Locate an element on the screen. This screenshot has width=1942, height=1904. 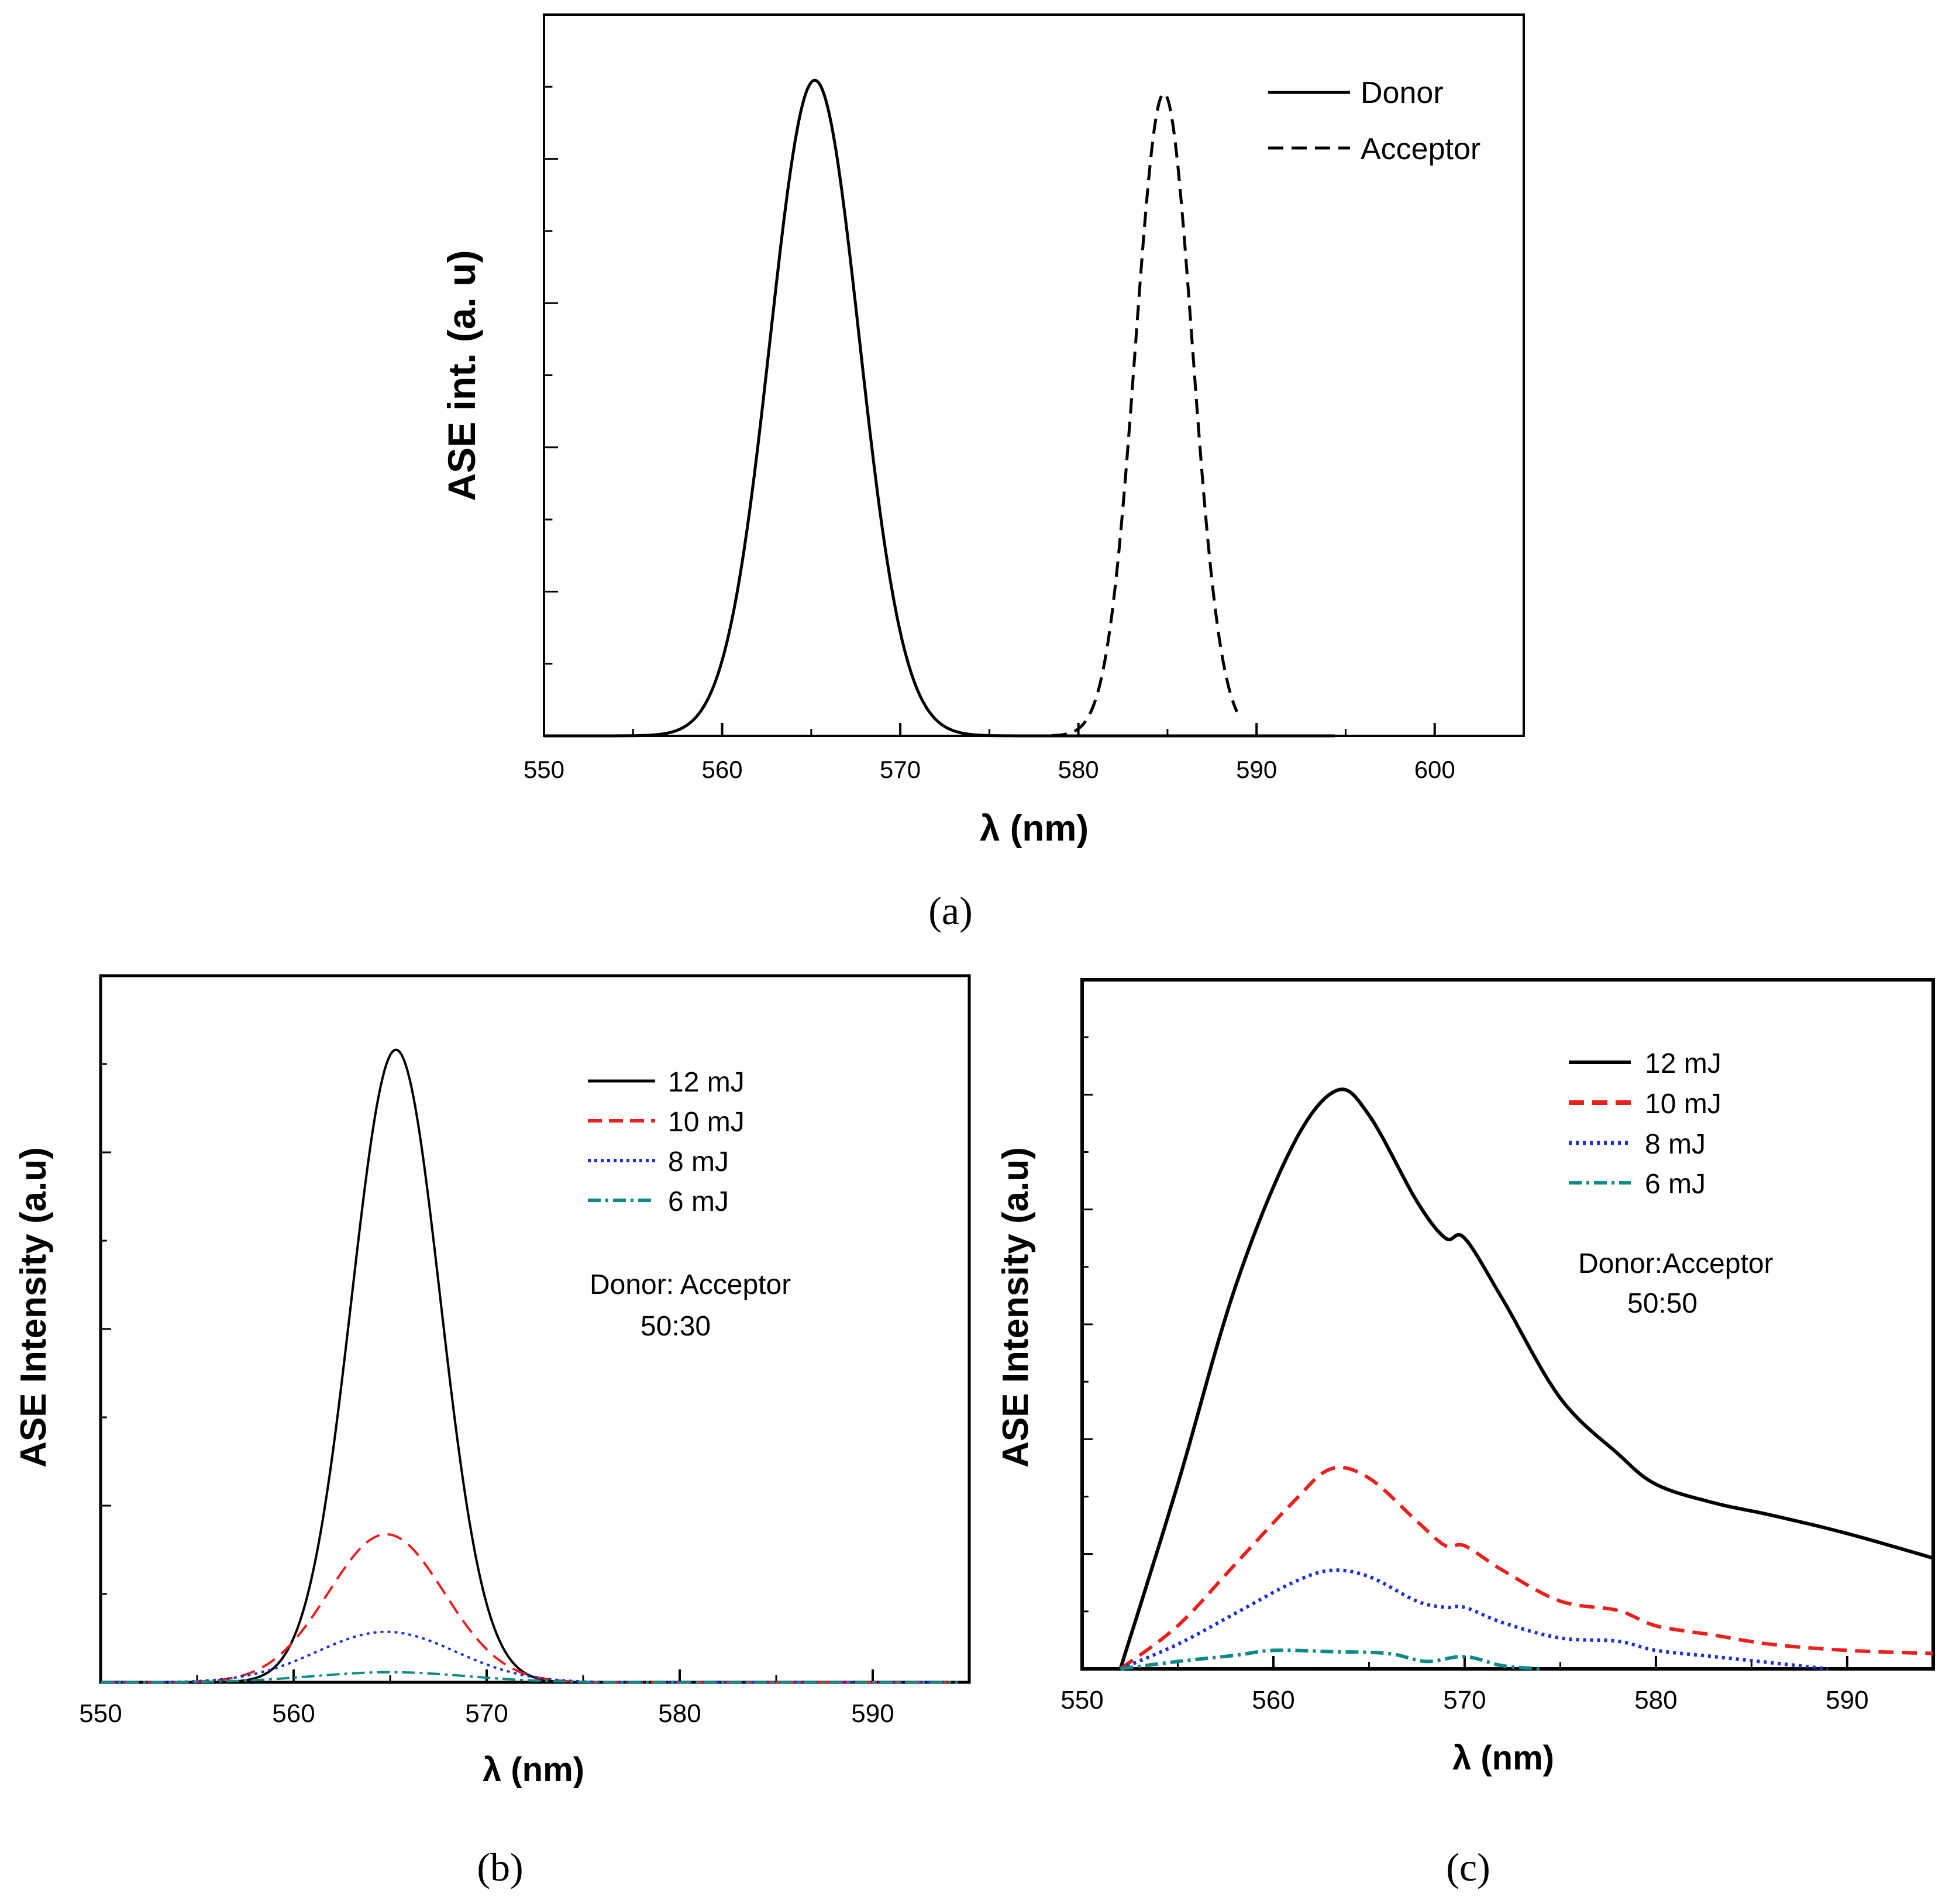
series-line-acceptor is located at coordinates (1144, 414).